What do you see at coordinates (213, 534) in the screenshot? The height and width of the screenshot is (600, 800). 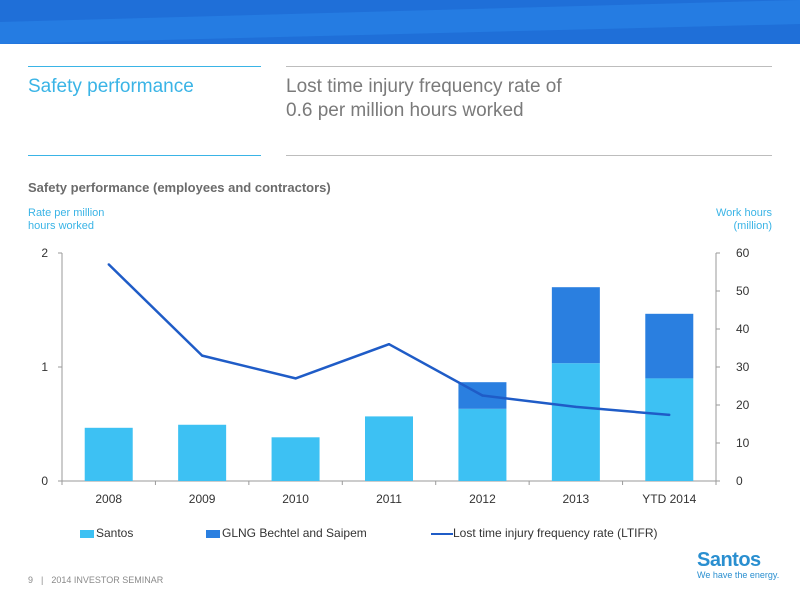 I see `legend-swatch-glng` at bounding box center [213, 534].